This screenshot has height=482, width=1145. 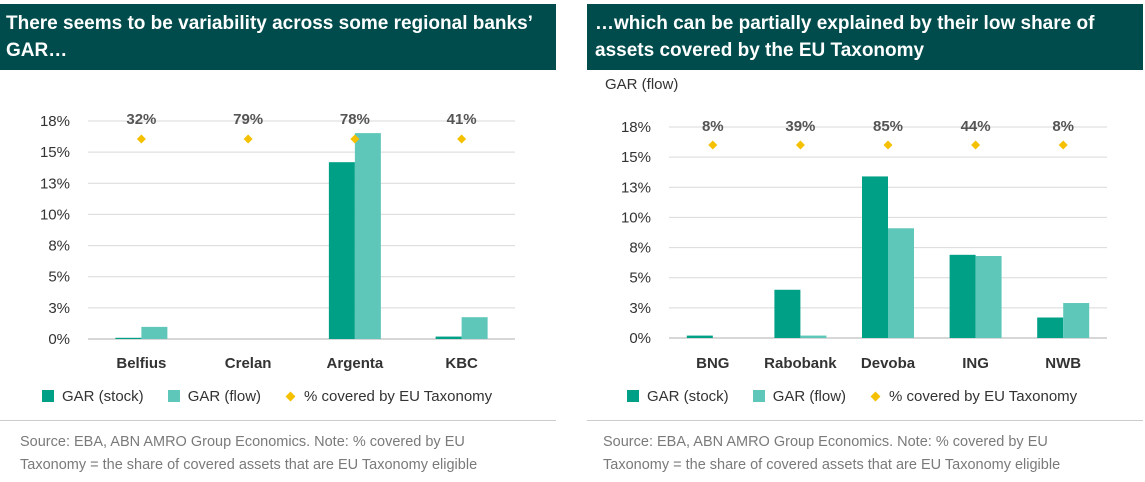 What do you see at coordinates (800, 126) in the screenshot?
I see `coverage-label: 39%` at bounding box center [800, 126].